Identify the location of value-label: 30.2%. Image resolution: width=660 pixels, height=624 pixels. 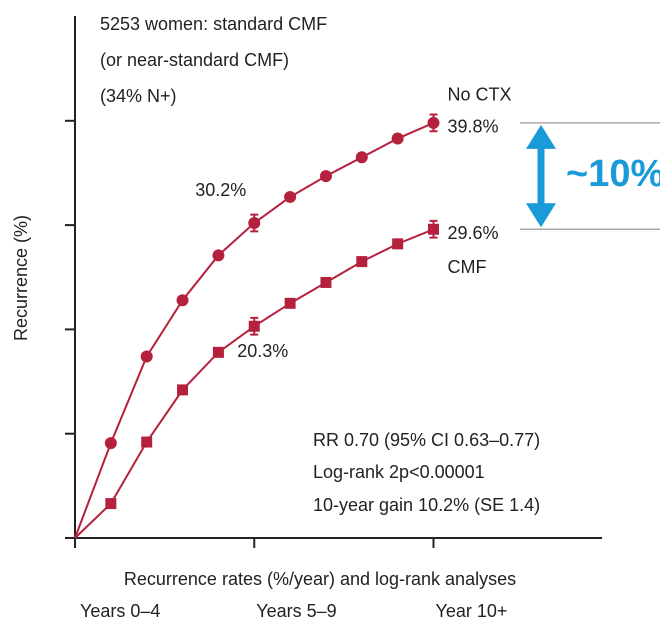
(220, 190).